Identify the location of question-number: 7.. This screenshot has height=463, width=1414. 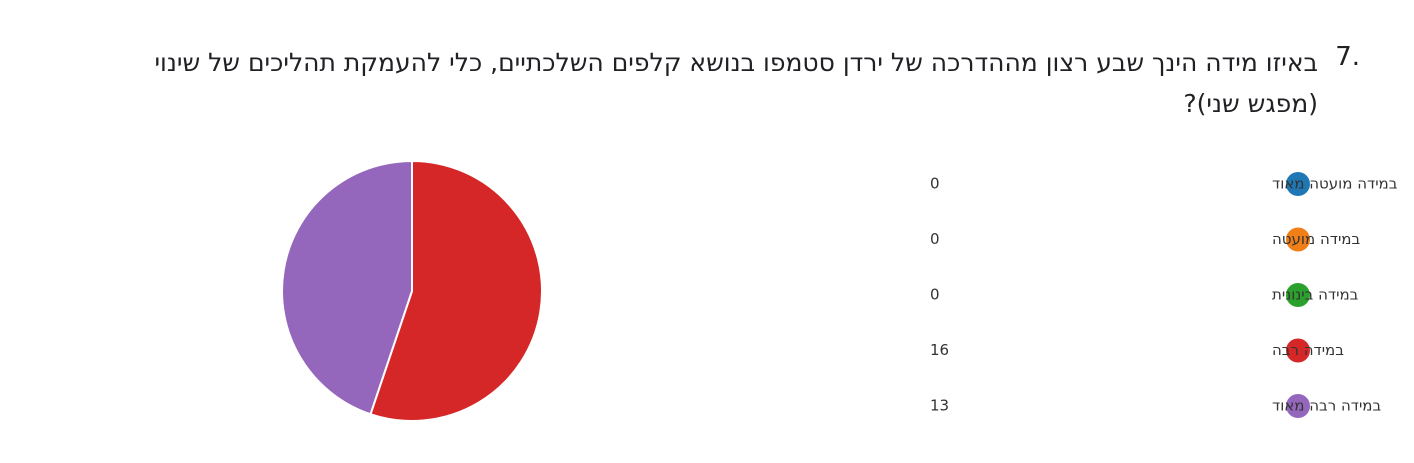
(1347, 57).